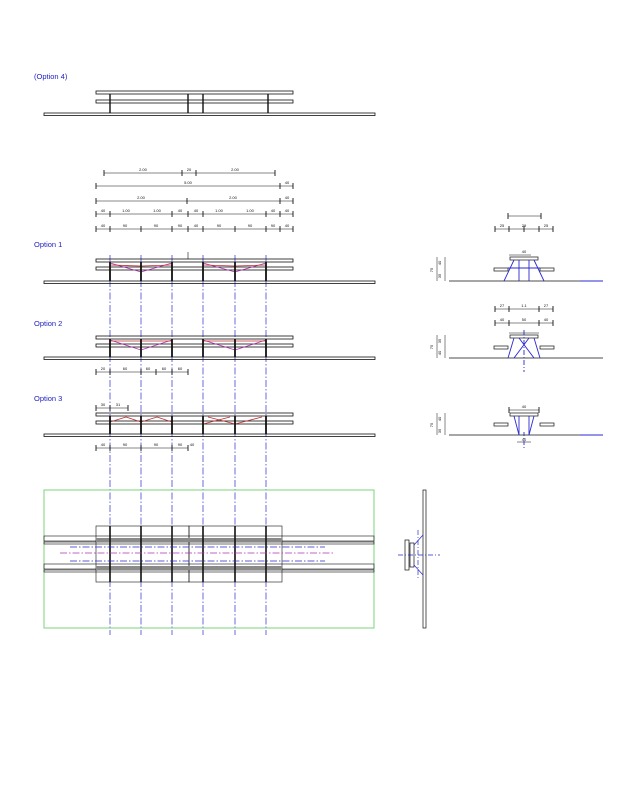 The image size is (630, 806). Describe the element at coordinates (439, 262) in the screenshot. I see `side1-height-top: 40` at that location.